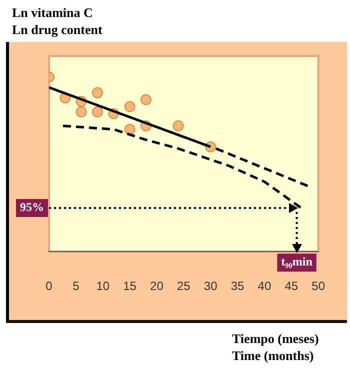 Image resolution: width=350 pixels, height=375 pixels. What do you see at coordinates (130, 286) in the screenshot?
I see `x-tick-label: 15` at bounding box center [130, 286].